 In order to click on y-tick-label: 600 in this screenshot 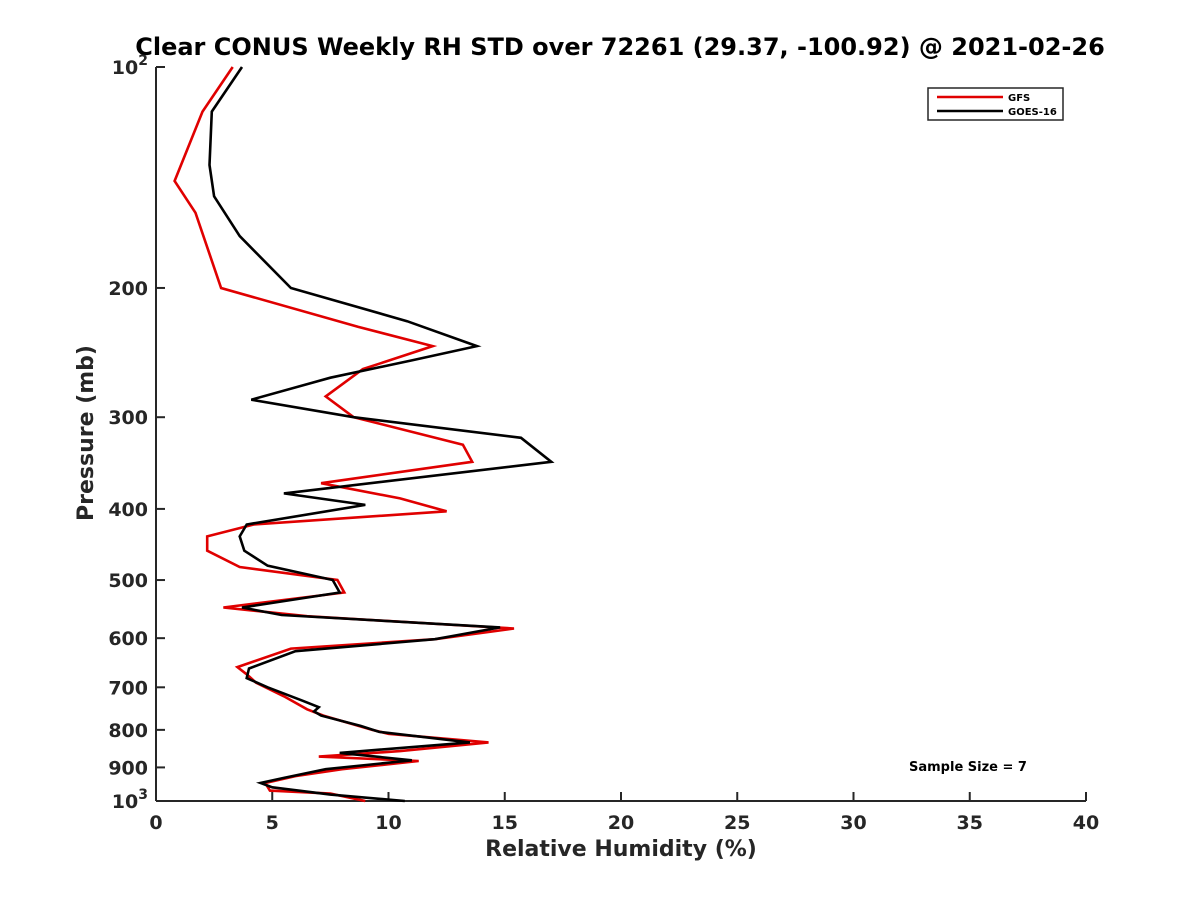, I will do `click(128, 639)`.